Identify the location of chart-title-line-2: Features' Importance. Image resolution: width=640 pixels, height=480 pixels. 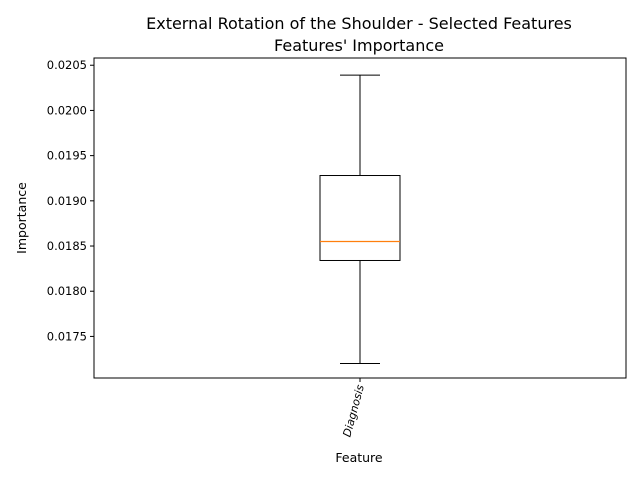
(359, 45).